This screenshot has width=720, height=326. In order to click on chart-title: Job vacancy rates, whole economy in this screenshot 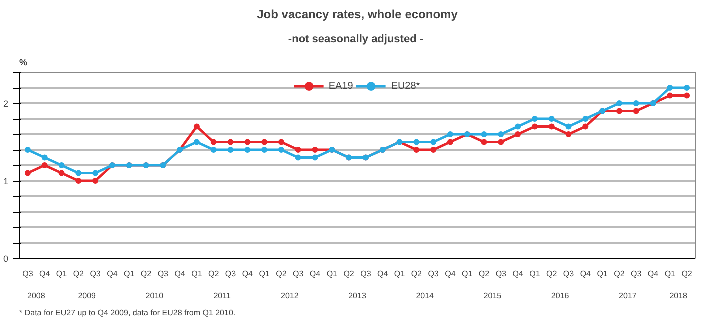, I will do `click(357, 15)`.